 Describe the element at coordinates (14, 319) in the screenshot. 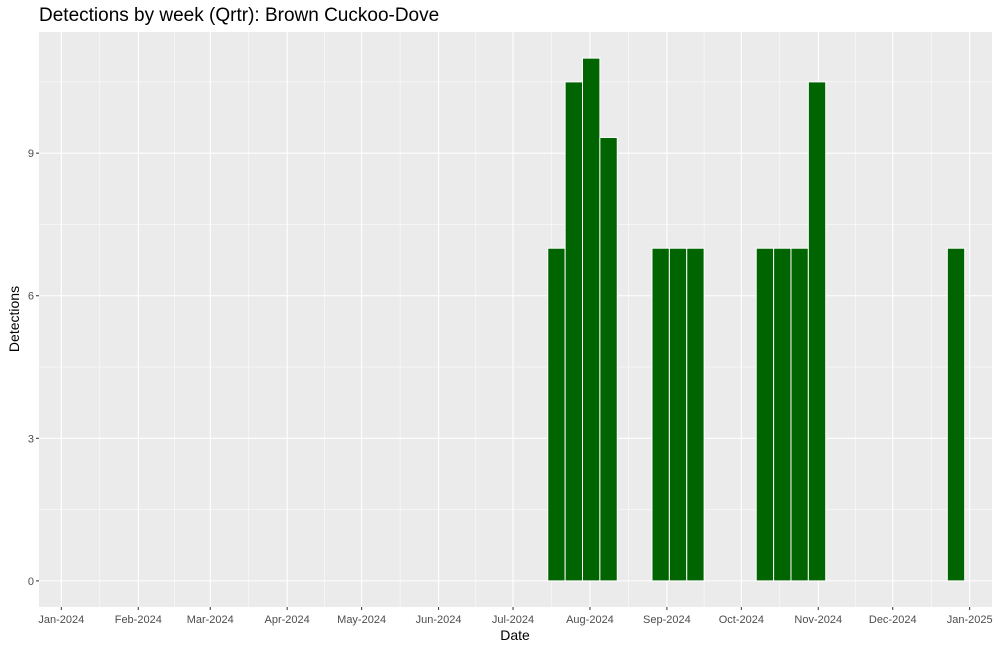

I see `y-axis-title: Detections` at that location.